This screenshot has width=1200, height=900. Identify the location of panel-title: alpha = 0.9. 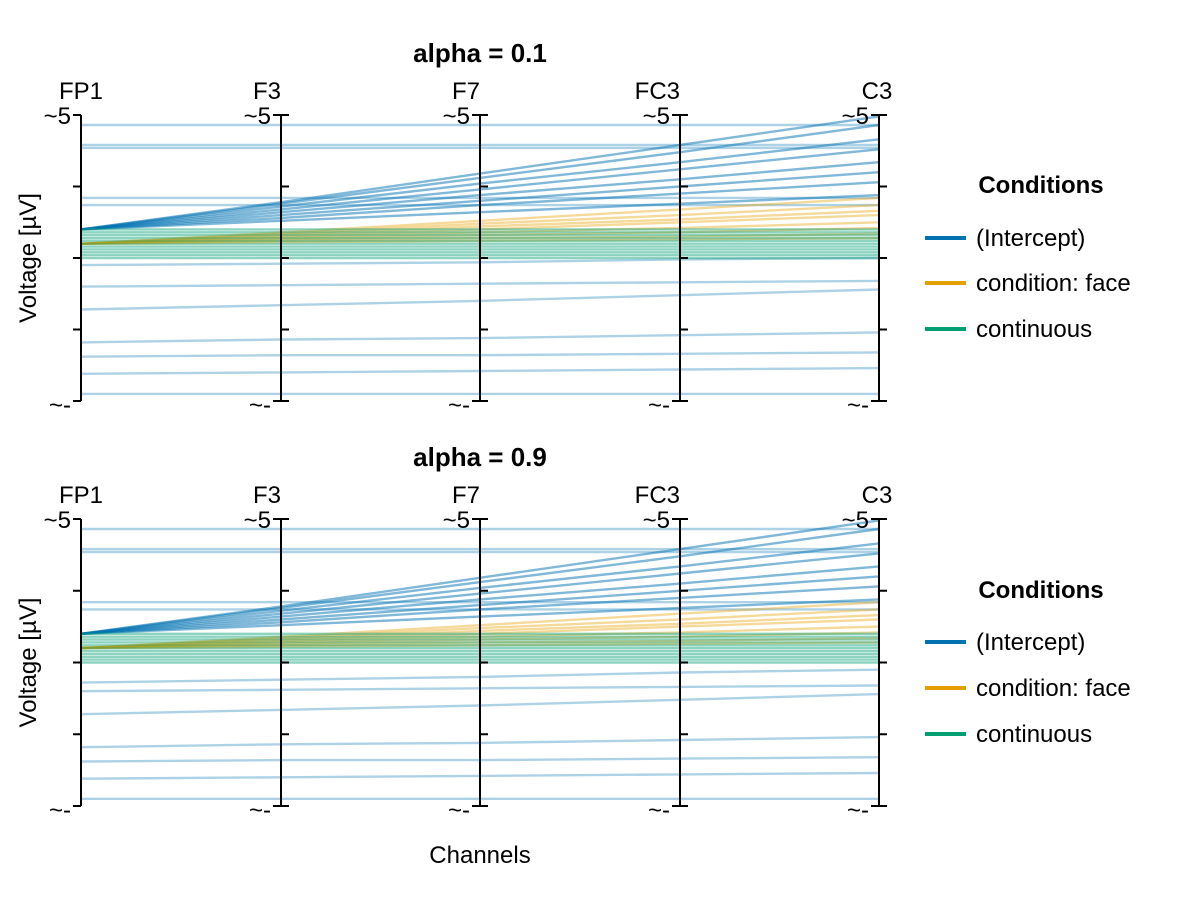
(480, 457).